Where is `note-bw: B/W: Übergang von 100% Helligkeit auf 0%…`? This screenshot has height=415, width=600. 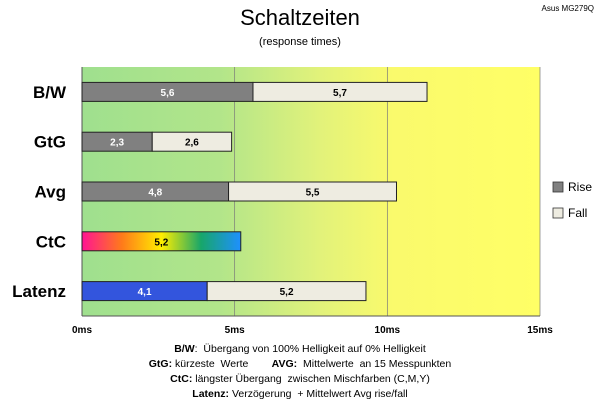
note-bw: B/W: Übergang von 100% Helligkeit auf 0%… is located at coordinates (300, 349).